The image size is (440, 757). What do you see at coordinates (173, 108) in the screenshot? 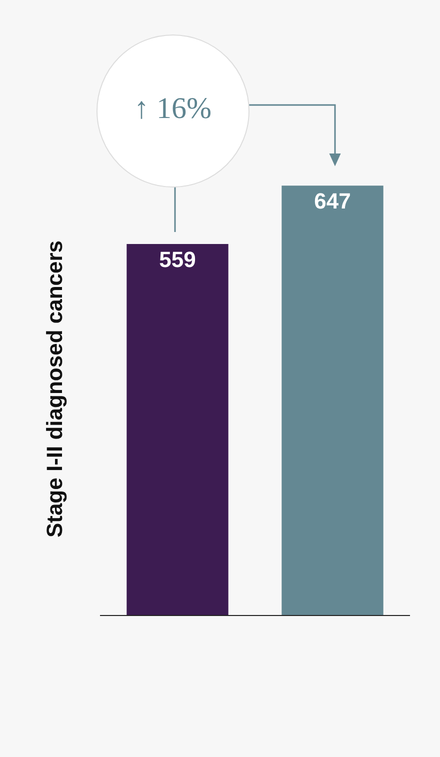
I see `text: ↑ 16%` at bounding box center [173, 108].